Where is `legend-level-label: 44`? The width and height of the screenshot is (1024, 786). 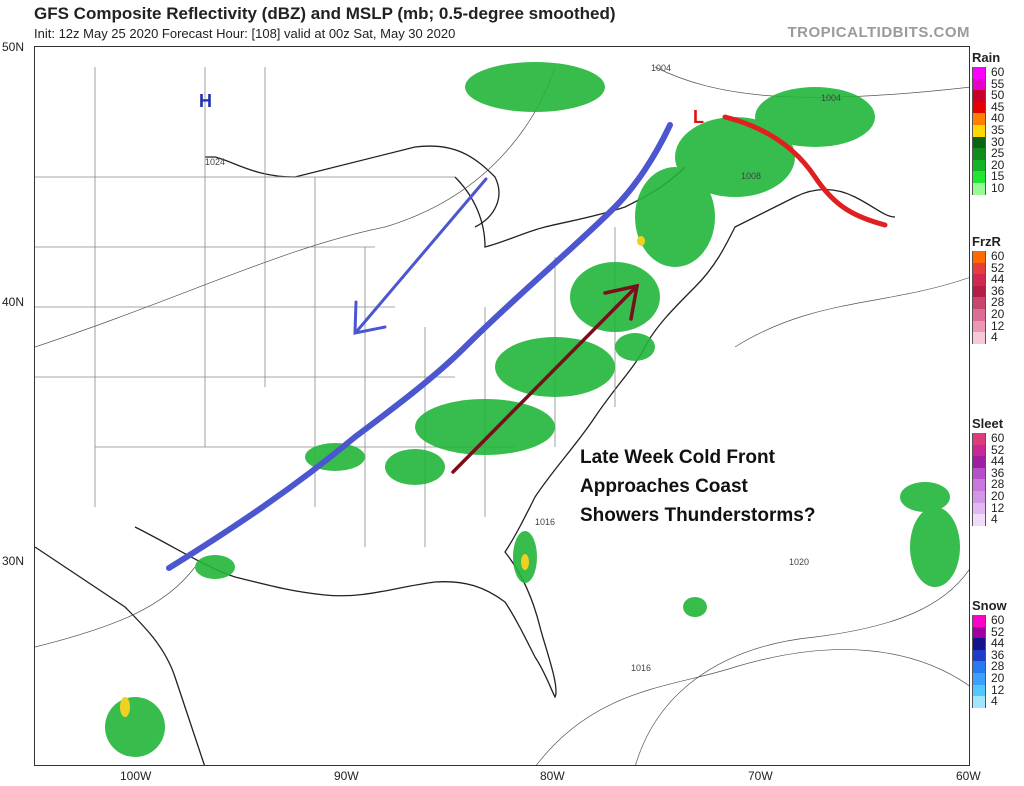 legend-level-label: 44 is located at coordinates (998, 279).